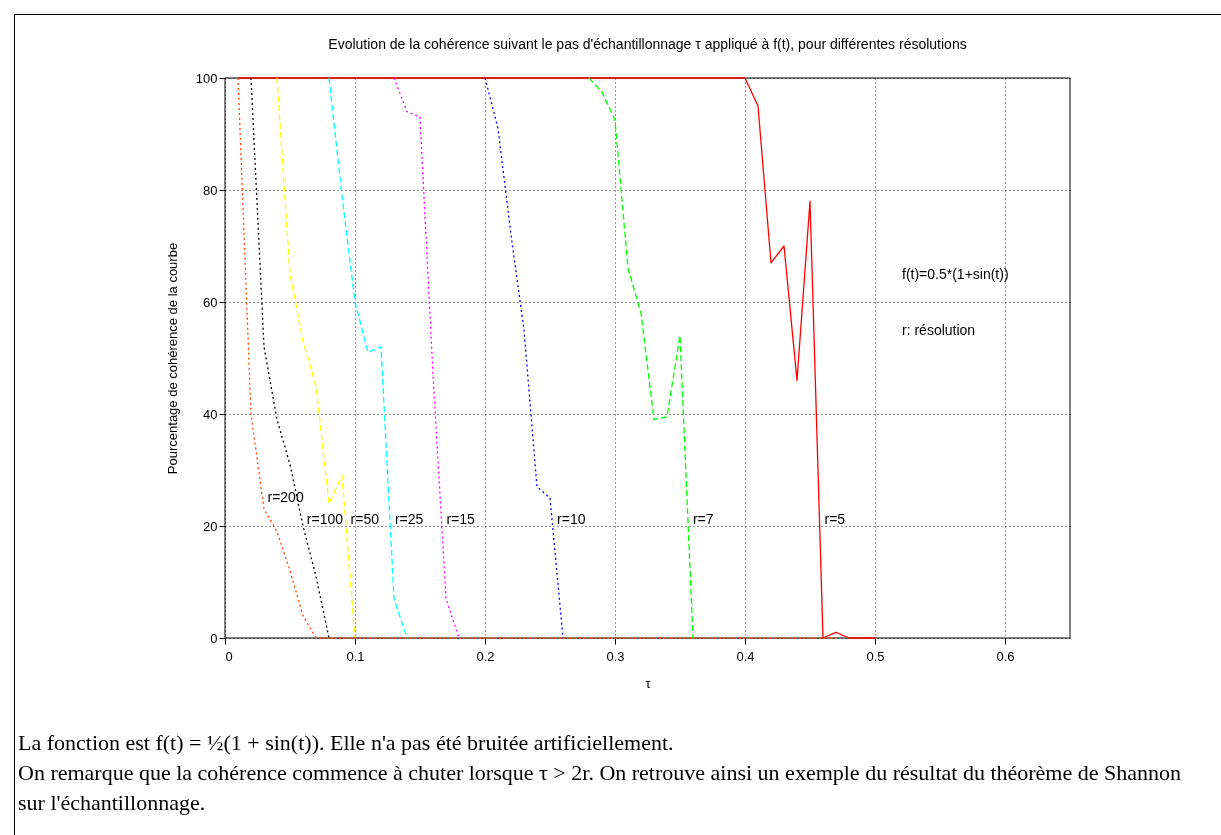 The height and width of the screenshot is (835, 1221). I want to click on y-tick-label: 60, so click(210, 302).